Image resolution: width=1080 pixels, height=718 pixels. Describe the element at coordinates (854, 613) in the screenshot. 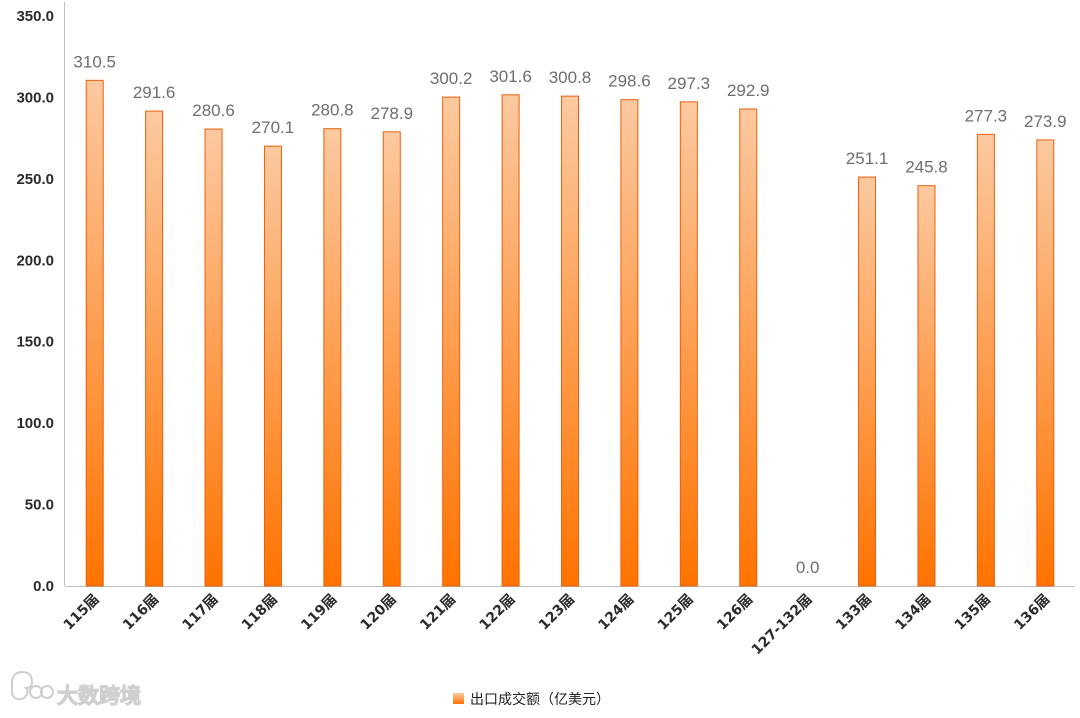

I see `x-tick-label: 133届` at that location.